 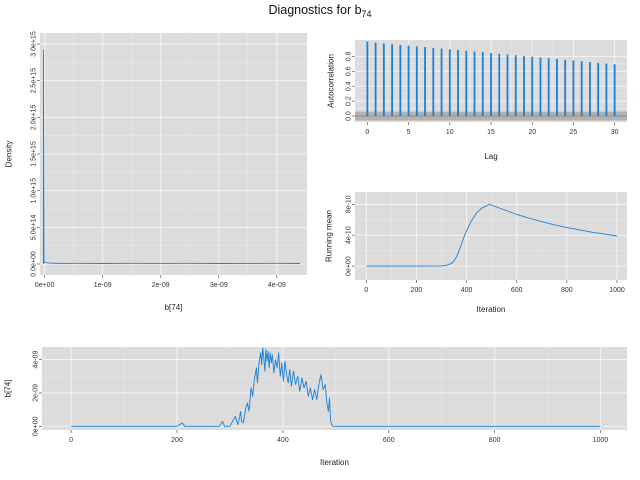 What do you see at coordinates (349, 86) in the screenshot?
I see `autocorrelation-y-tick-label: 0.4` at bounding box center [349, 86].